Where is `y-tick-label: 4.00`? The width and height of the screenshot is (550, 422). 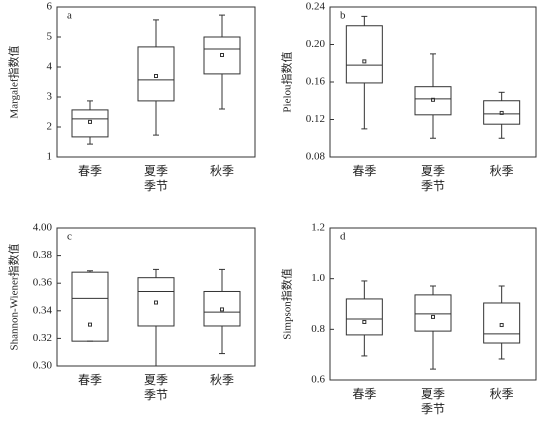 y-tick-label: 4.00 is located at coordinates (43, 228).